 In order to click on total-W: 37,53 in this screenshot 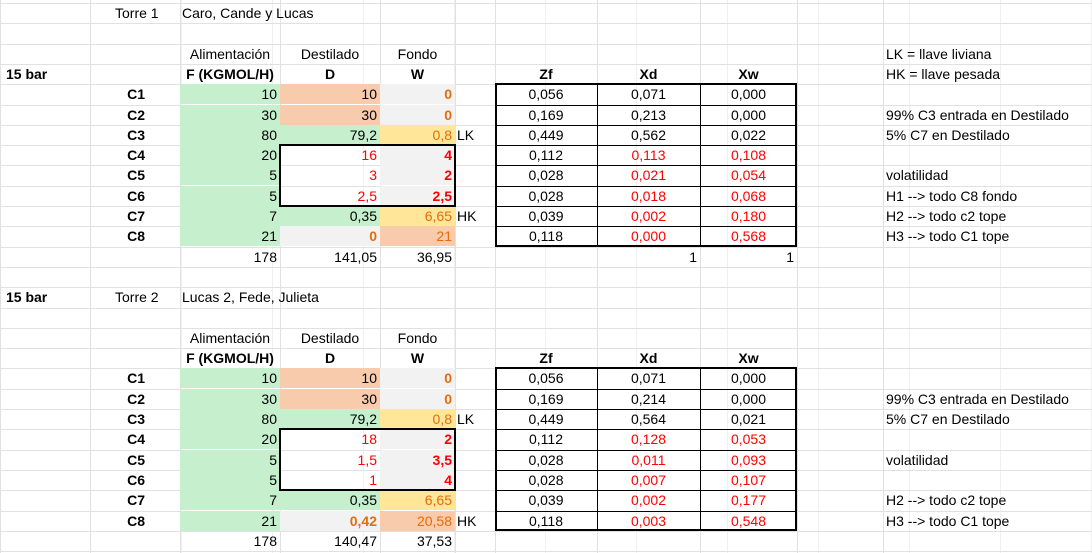, I will do `click(434, 541)`.